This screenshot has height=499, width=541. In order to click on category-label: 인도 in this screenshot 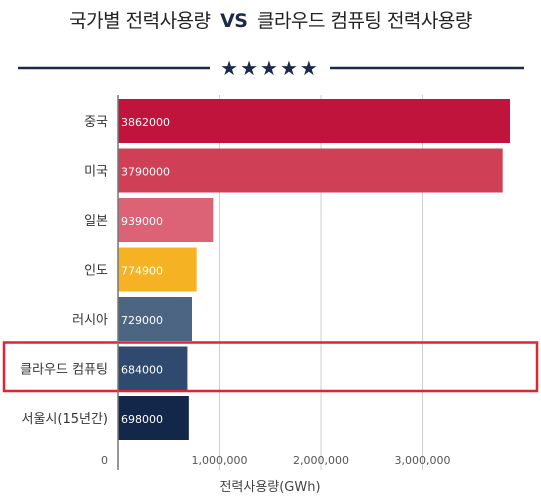, I will do `click(96, 271)`.